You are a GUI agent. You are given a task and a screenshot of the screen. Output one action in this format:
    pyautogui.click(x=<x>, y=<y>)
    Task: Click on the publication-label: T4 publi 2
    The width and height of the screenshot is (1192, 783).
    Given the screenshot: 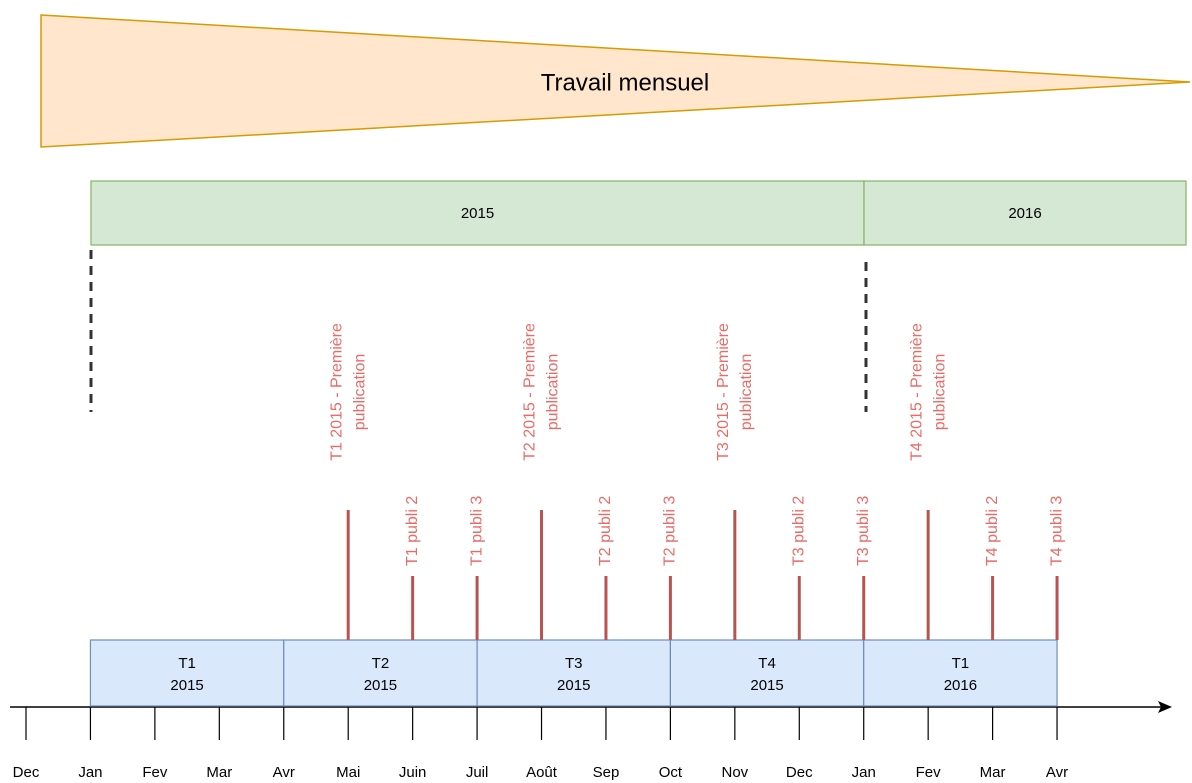 What is the action you would take?
    pyautogui.click(x=992, y=531)
    